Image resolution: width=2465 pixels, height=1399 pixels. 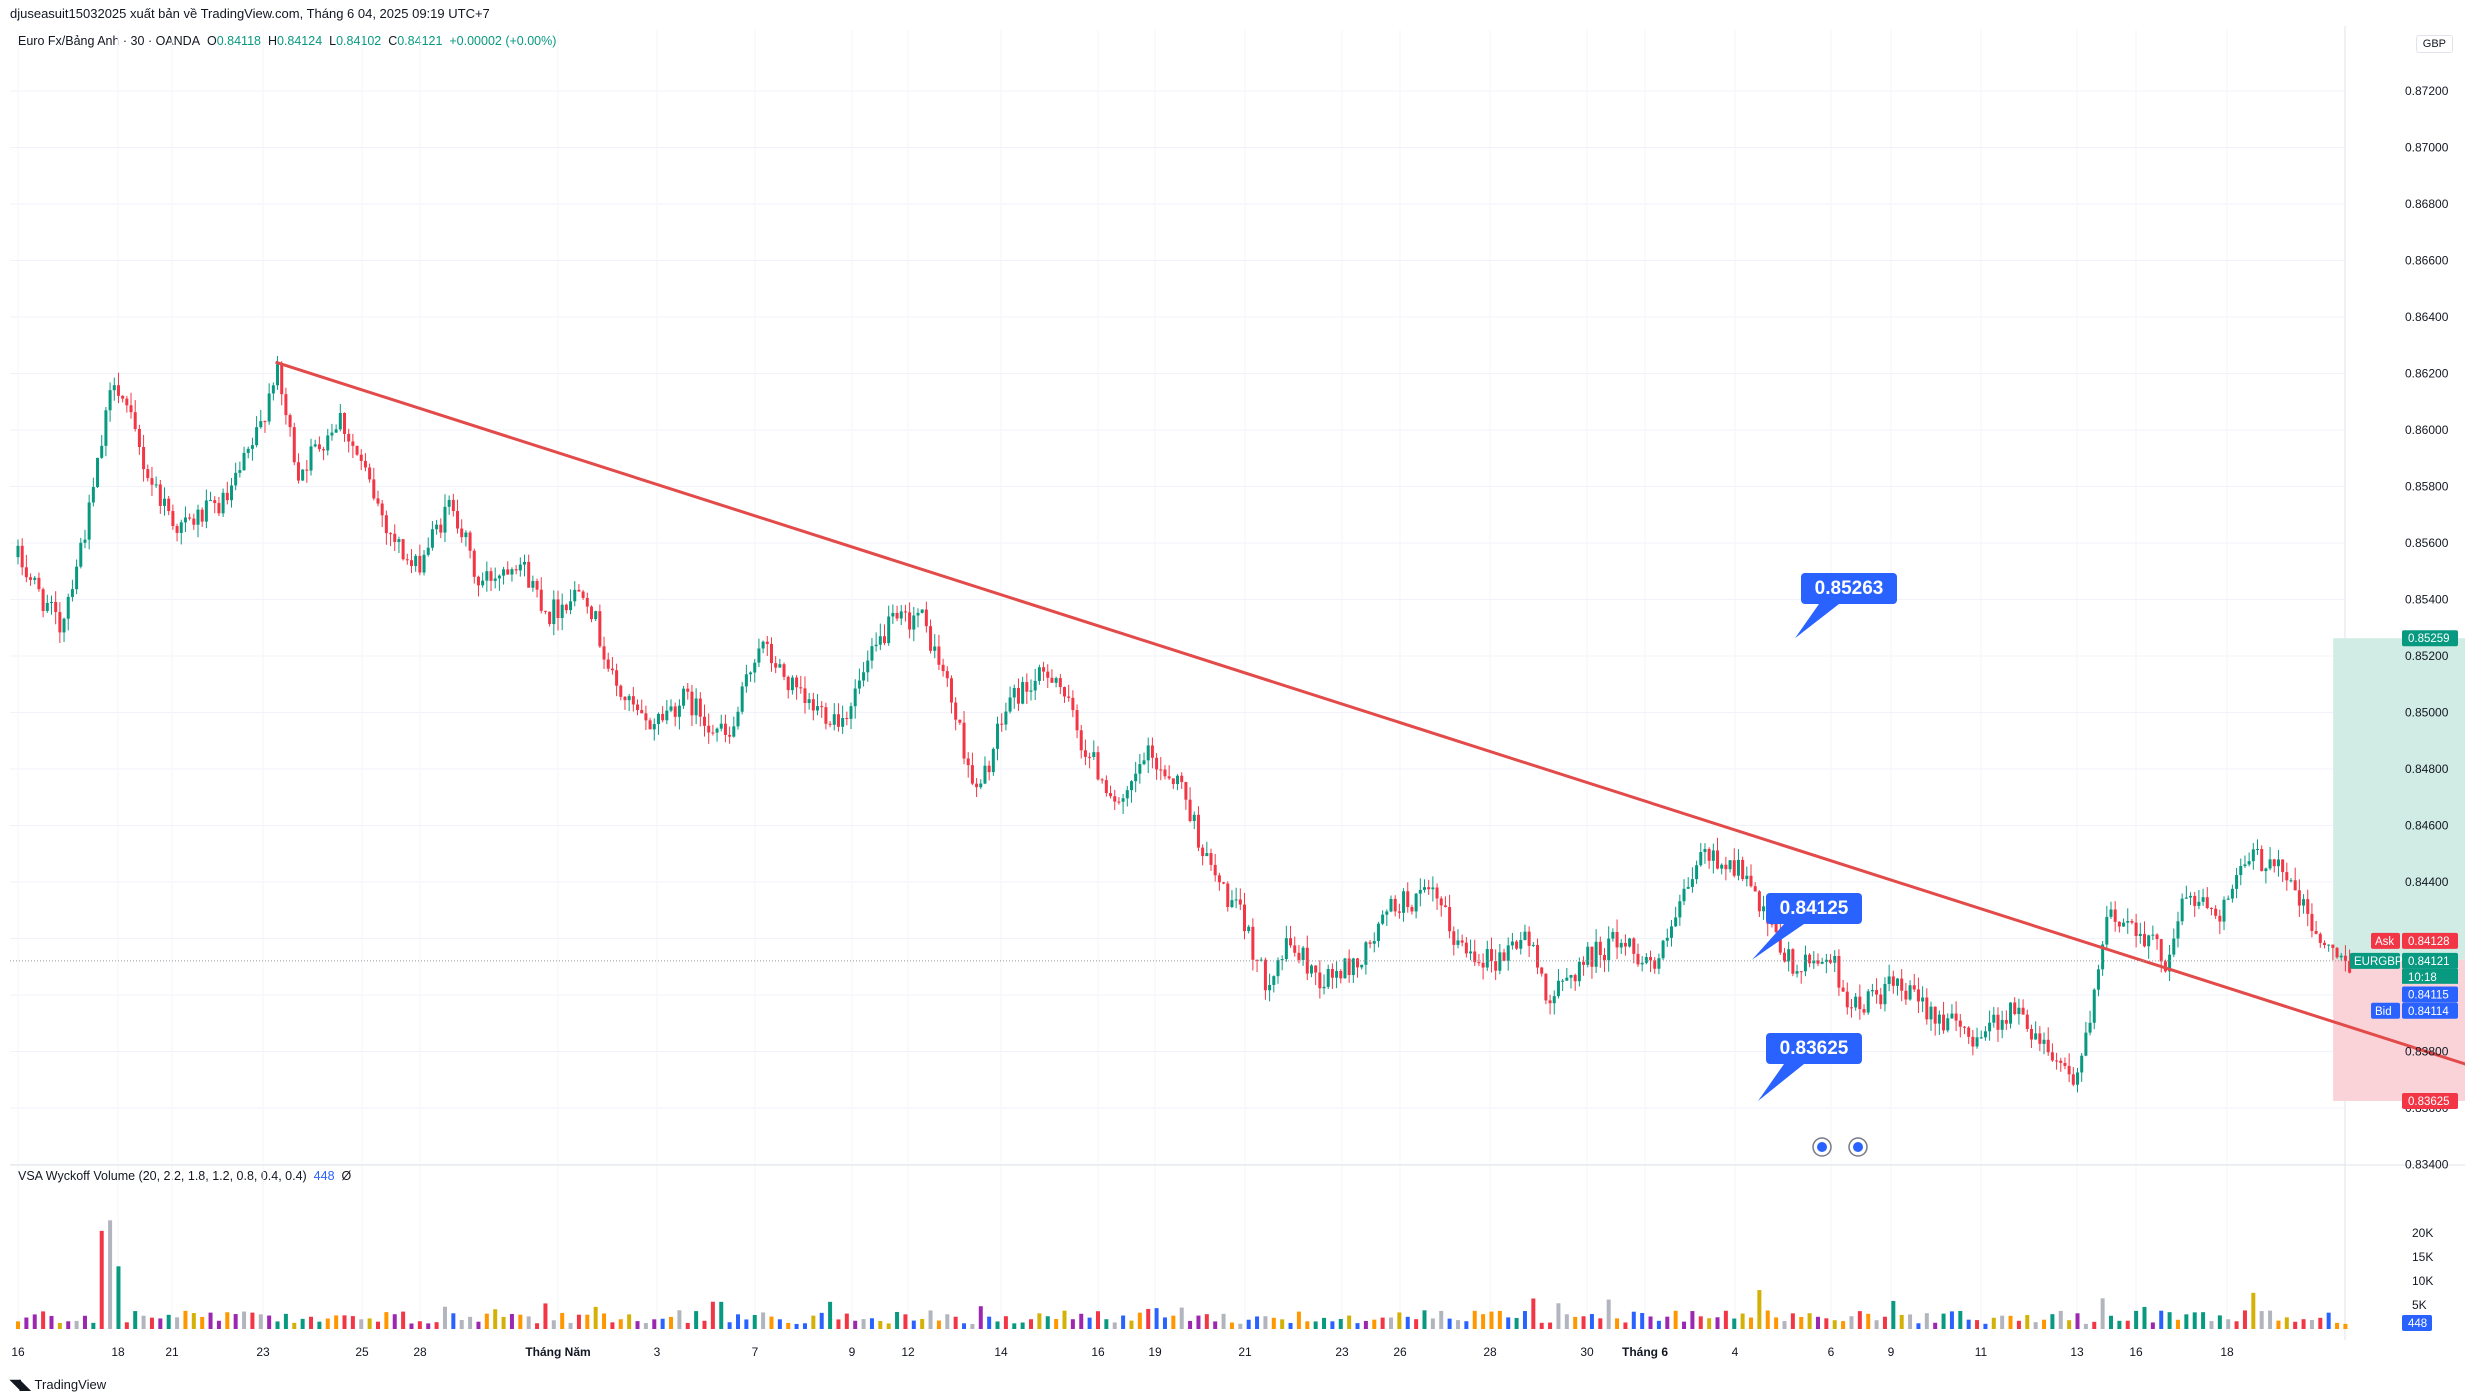 I want to click on price-tick-label: 0.86800, so click(x=2427, y=204).